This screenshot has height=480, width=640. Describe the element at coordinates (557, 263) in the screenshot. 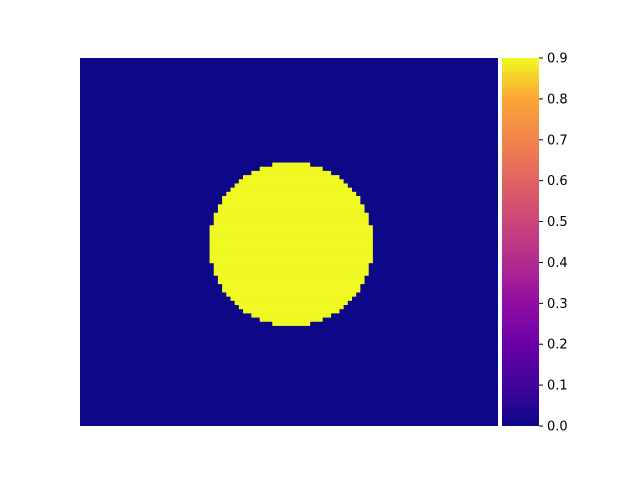

I see `colorbar-tick-label: 0.4` at that location.